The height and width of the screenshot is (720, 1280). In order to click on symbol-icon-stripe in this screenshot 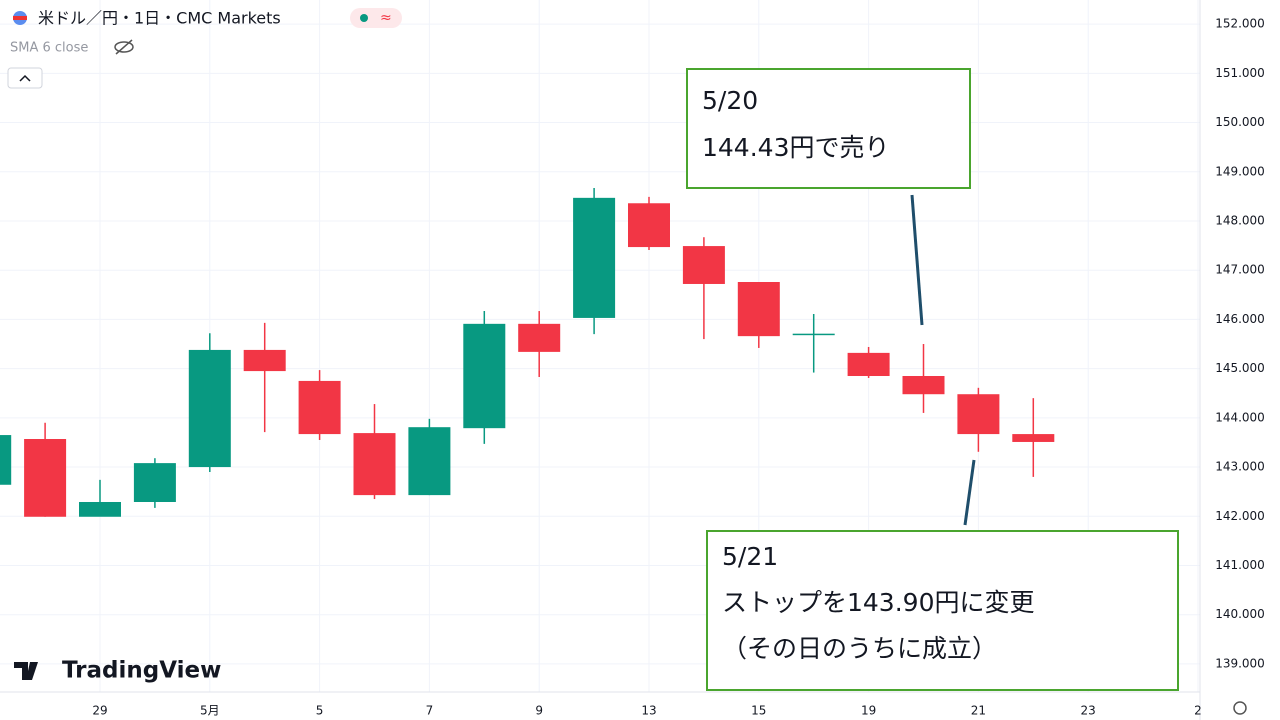, I will do `click(20, 18)`.